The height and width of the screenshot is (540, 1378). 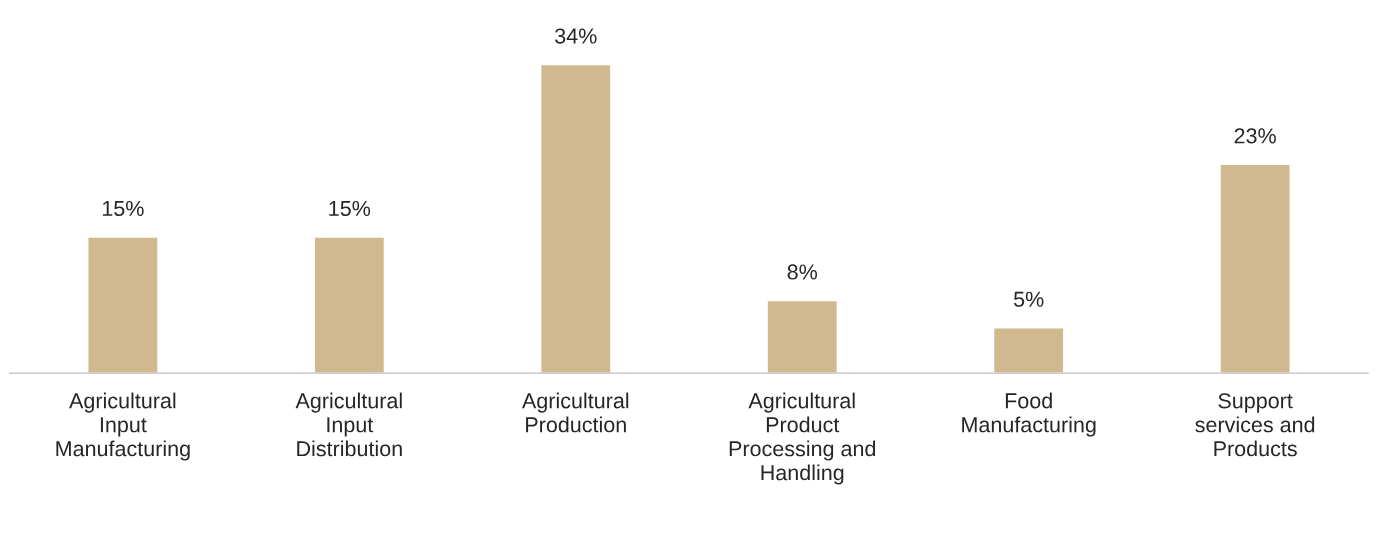 I want to click on x-tick-label: Agricultural Production, so click(x=575, y=412).